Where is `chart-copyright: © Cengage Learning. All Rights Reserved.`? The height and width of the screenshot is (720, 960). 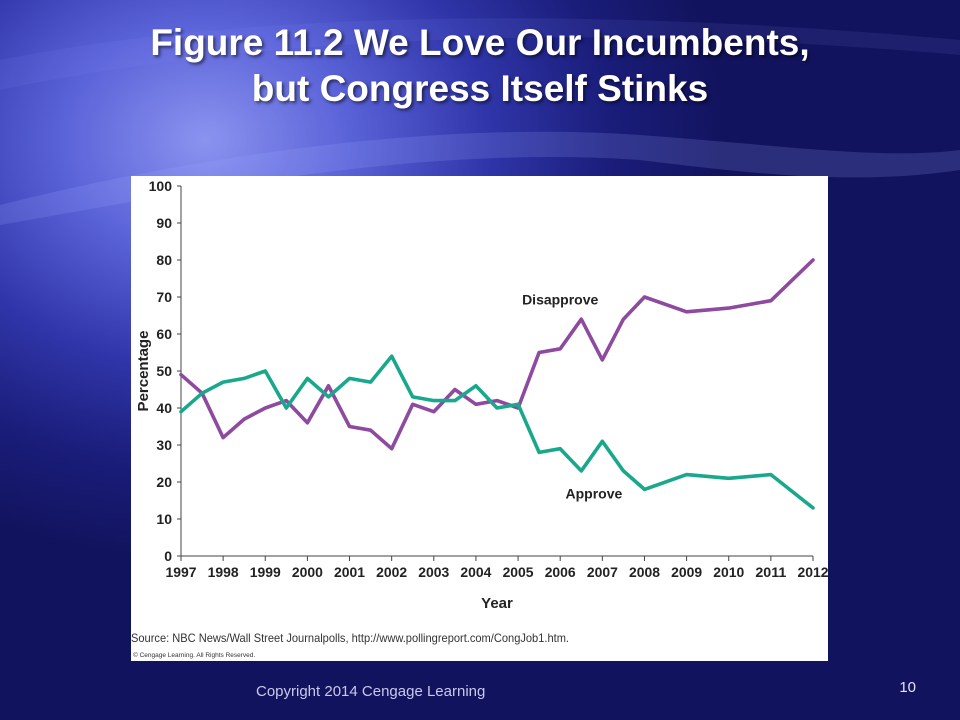
chart-copyright: © Cengage Learning. All Rights Reserved. is located at coordinates (194, 655).